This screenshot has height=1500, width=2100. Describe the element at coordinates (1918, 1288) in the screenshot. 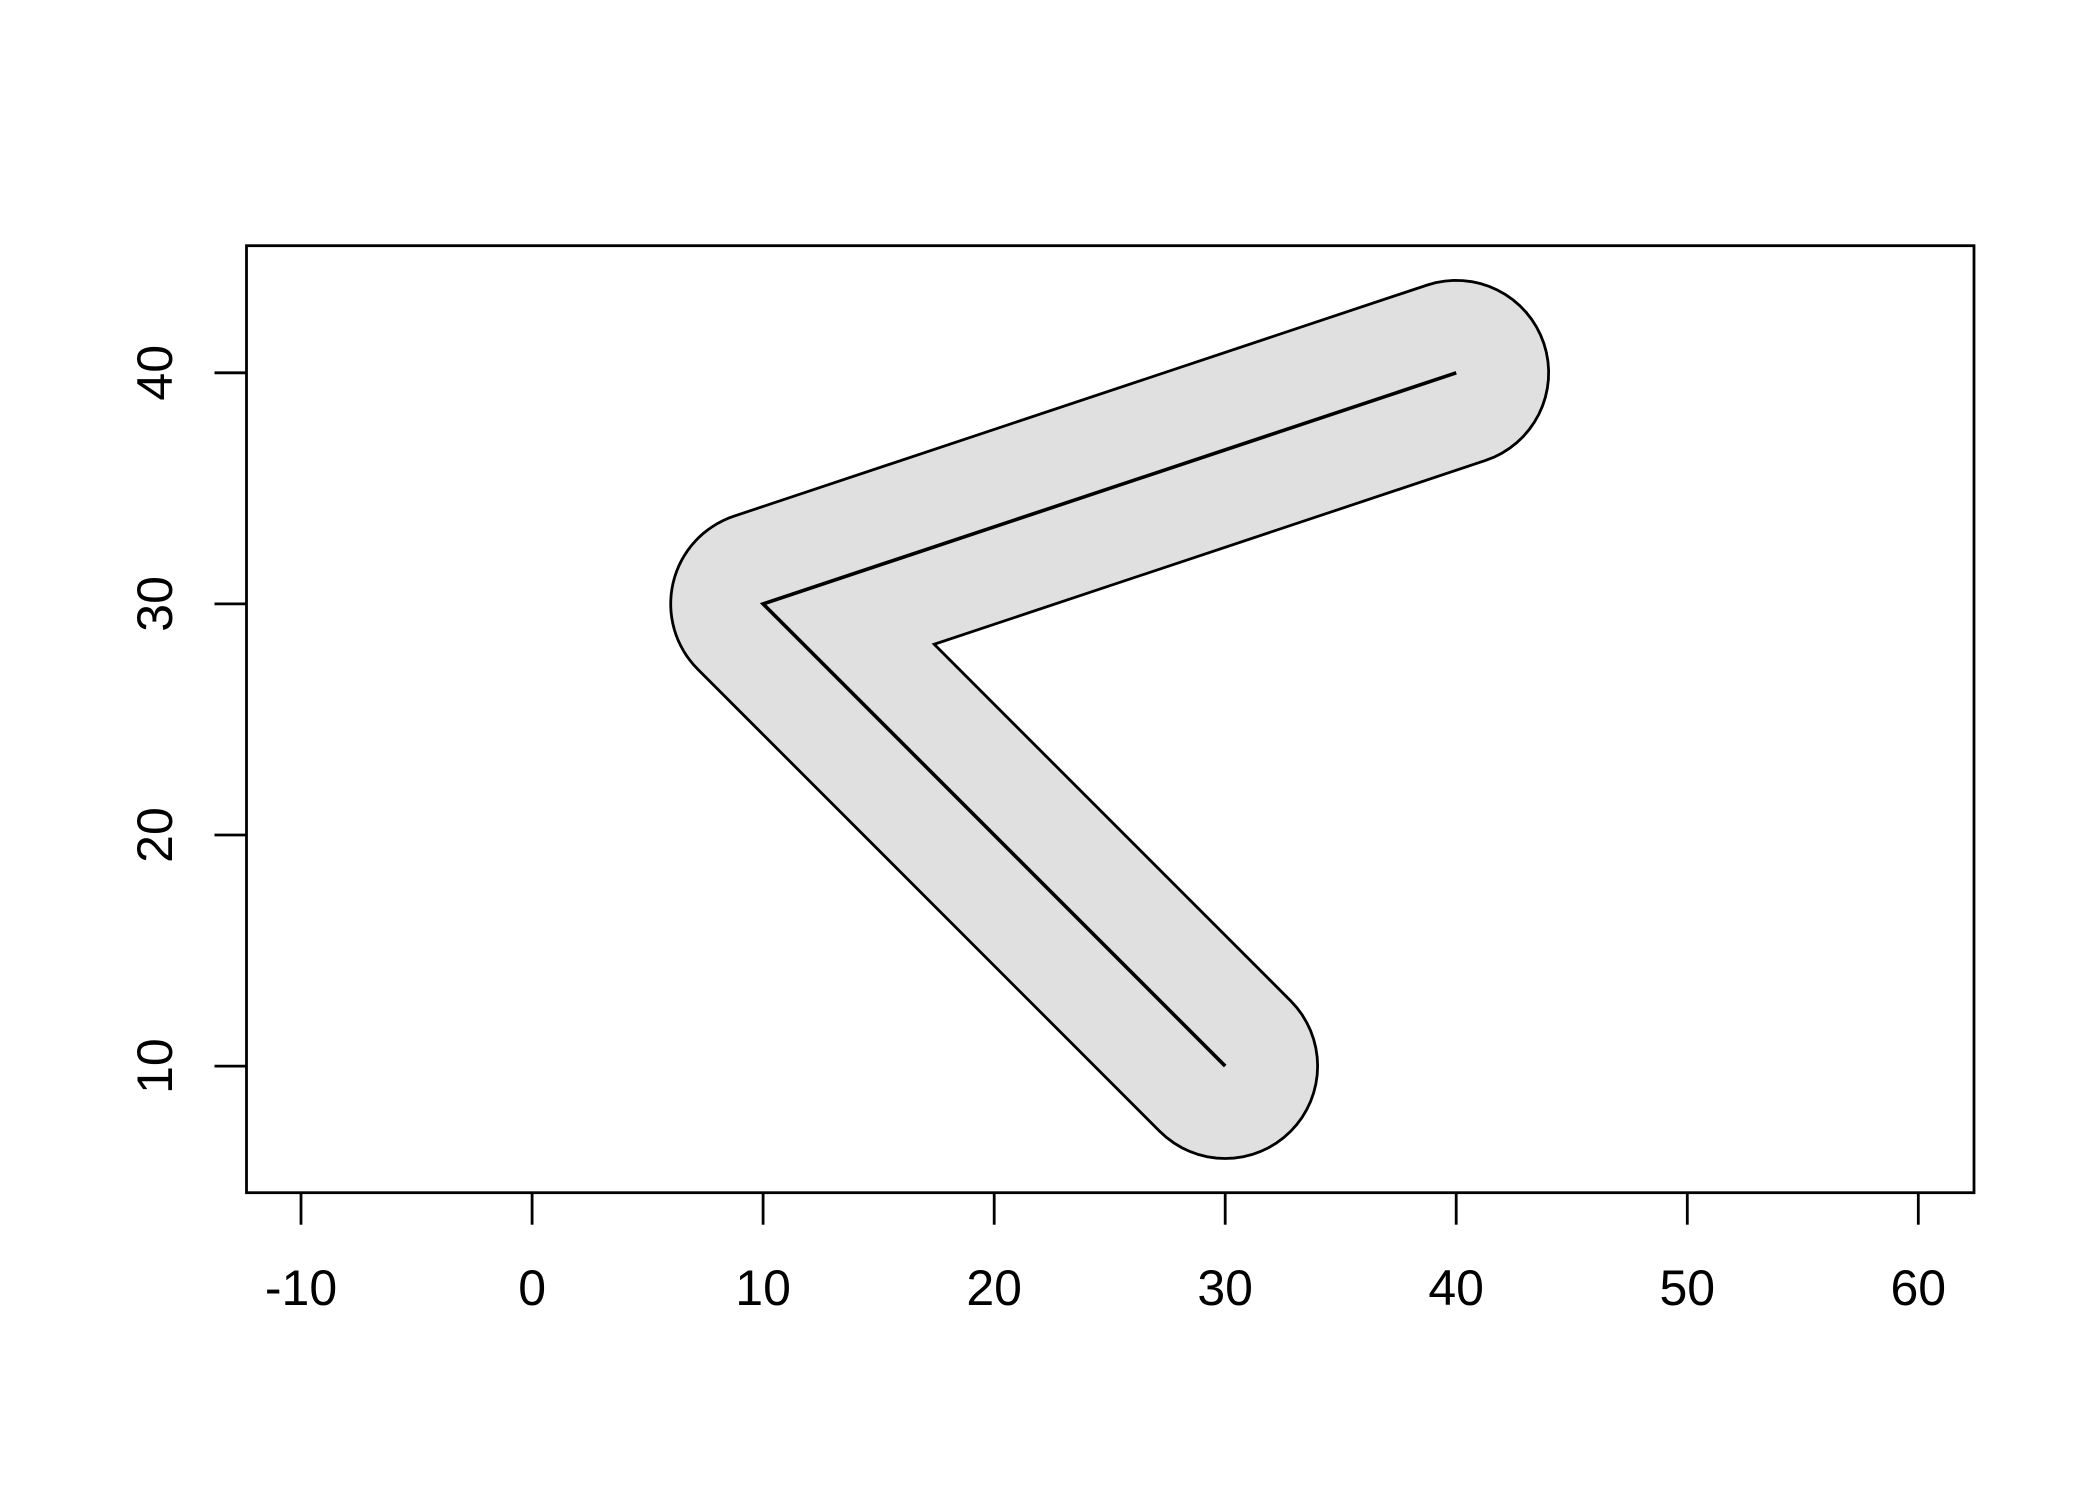

I see `x-axis-tick-label: 60` at that location.